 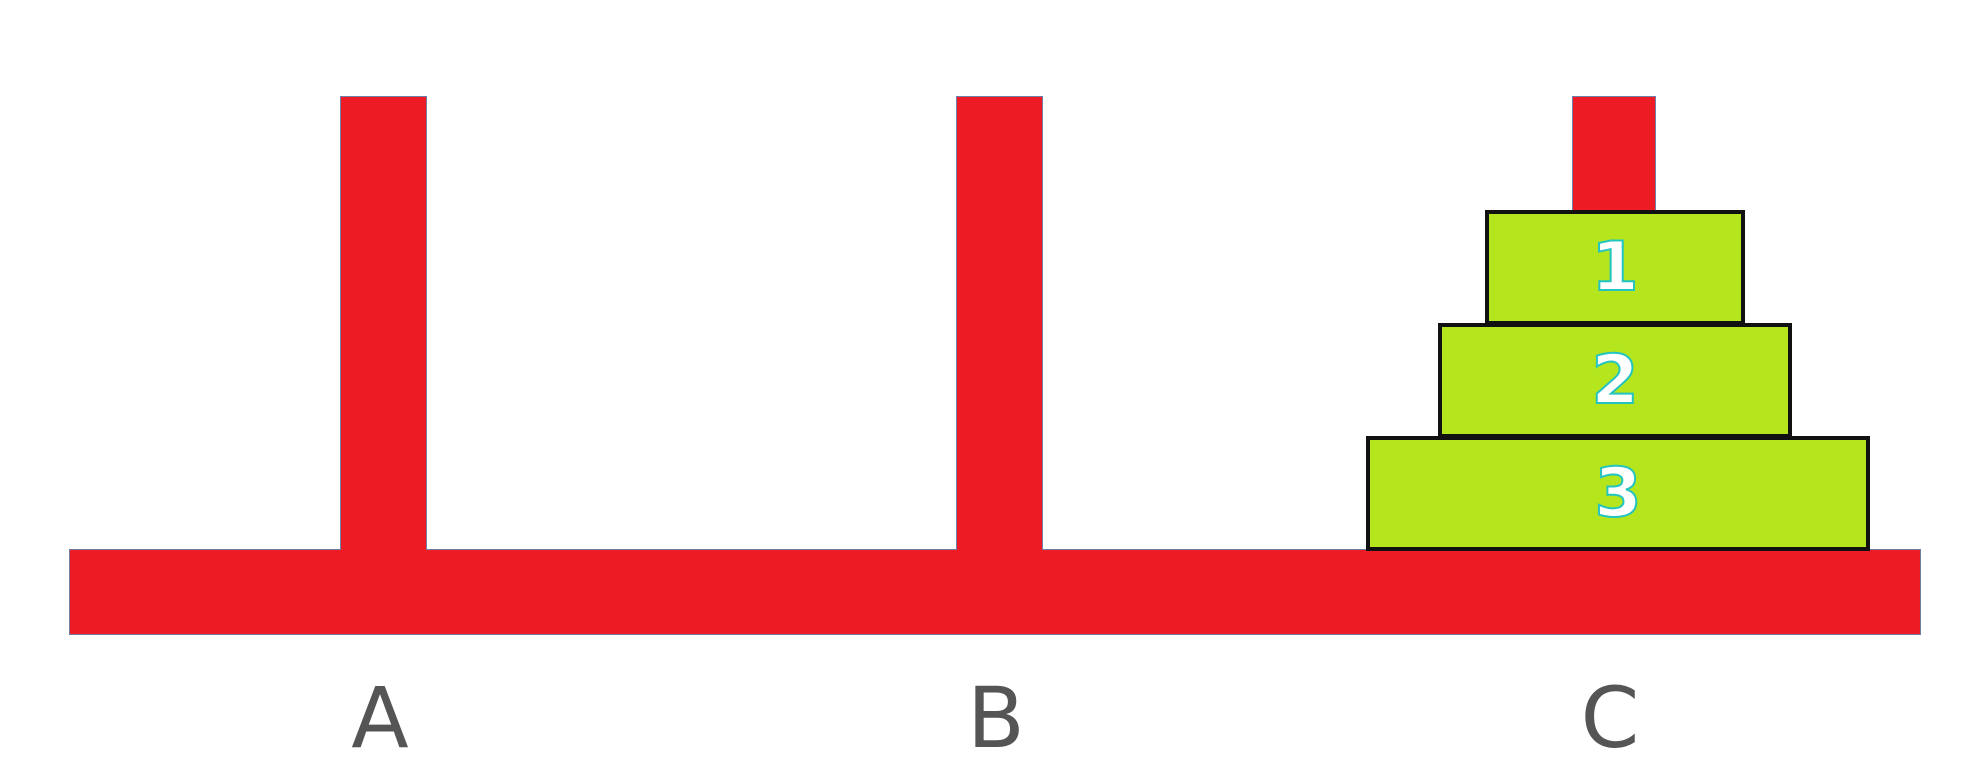 What do you see at coordinates (1610, 718) in the screenshot?
I see `peg-c-label: C` at bounding box center [1610, 718].